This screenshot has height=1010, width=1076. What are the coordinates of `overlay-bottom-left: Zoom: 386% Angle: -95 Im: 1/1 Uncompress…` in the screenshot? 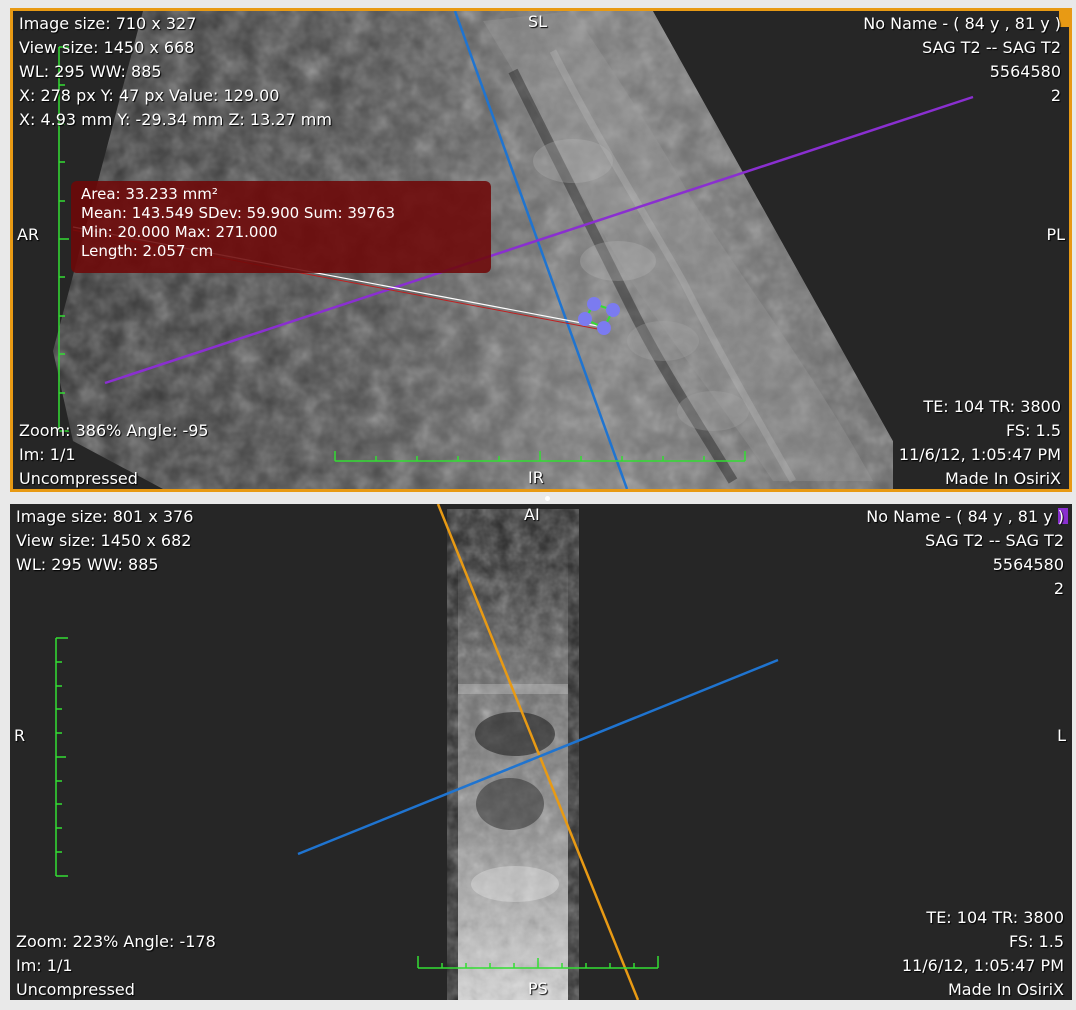 It's located at (114, 454).